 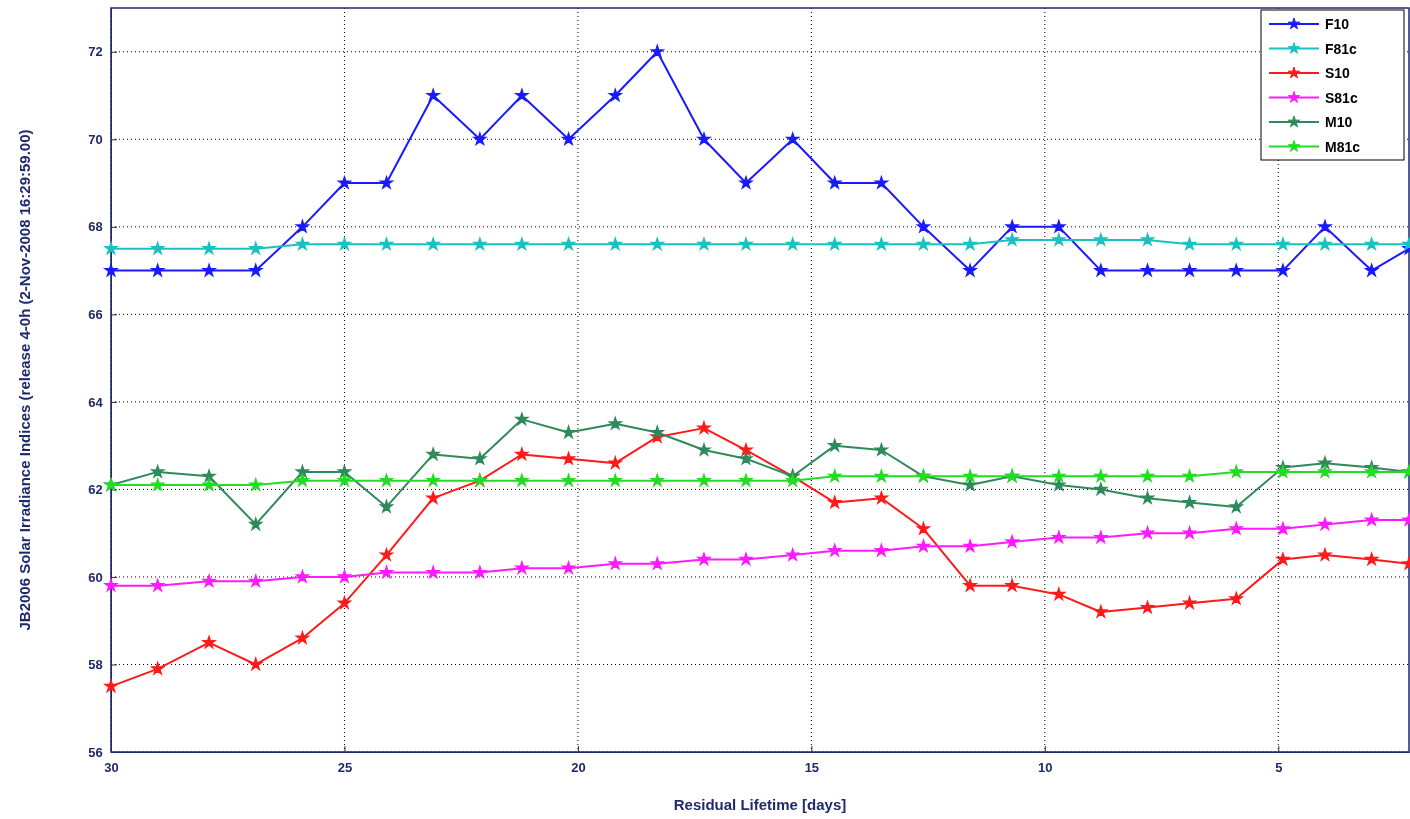 I want to click on x-axis-title: Residual Lifetime [days], so click(x=760, y=804).